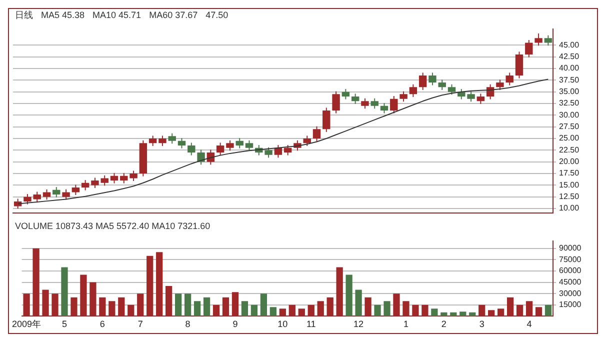 The height and width of the screenshot is (344, 604). I want to click on y-tick-label: 12.50, so click(569, 197).